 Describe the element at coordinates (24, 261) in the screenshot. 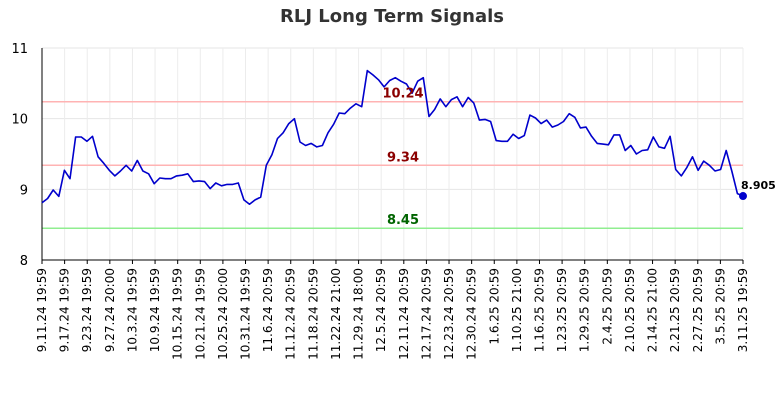

I see `y-tick-label: 8` at that location.